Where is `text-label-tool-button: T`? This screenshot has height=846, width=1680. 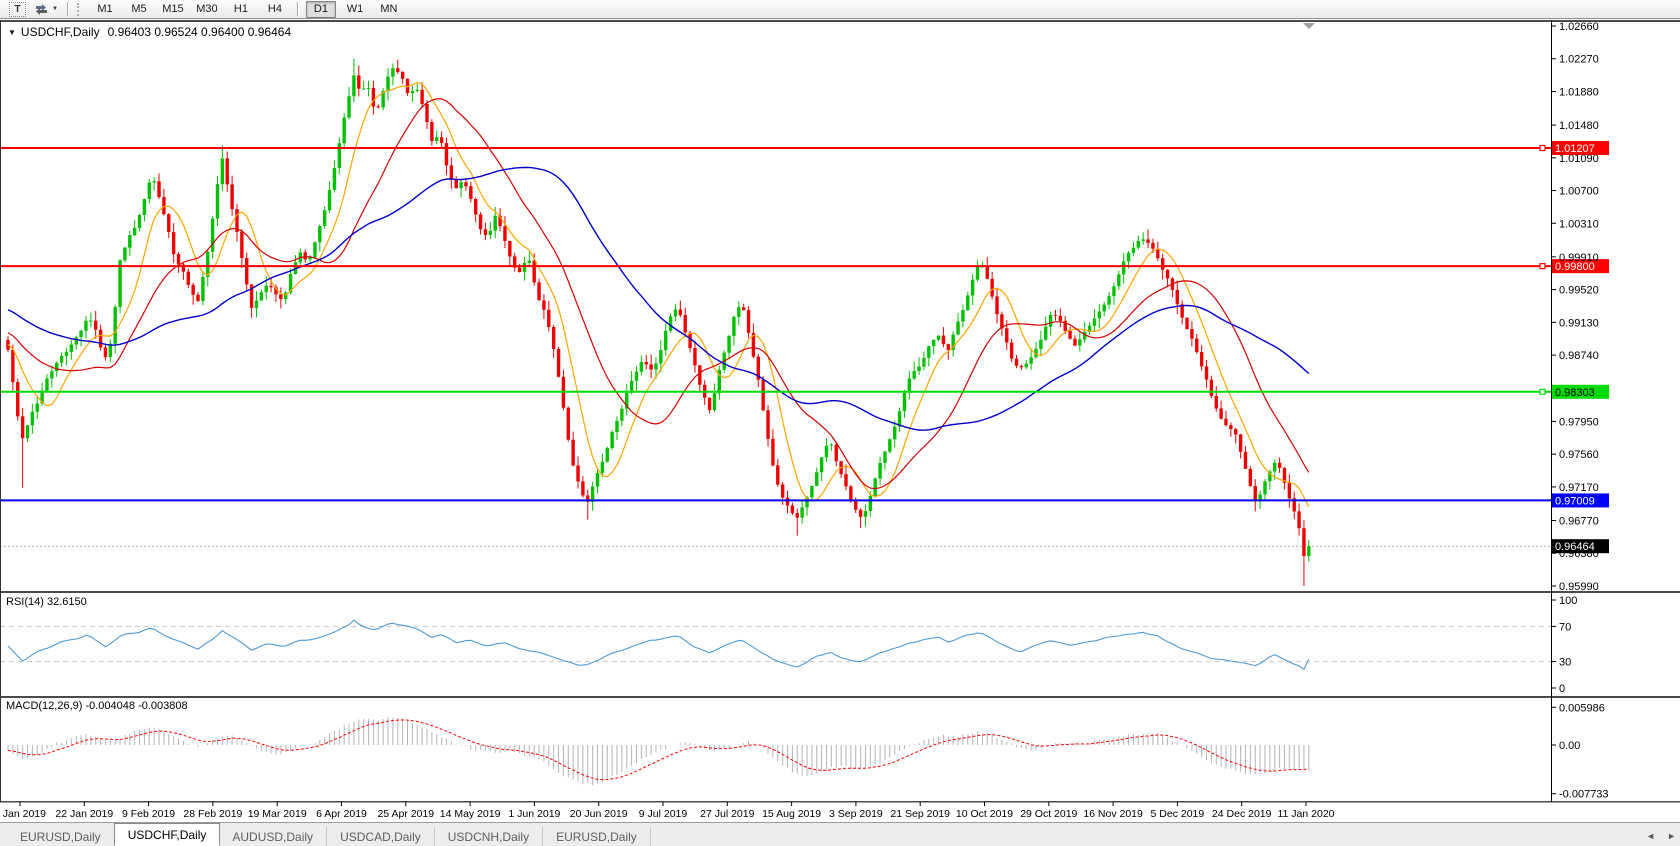 text-label-tool-button: T is located at coordinates (17, 9).